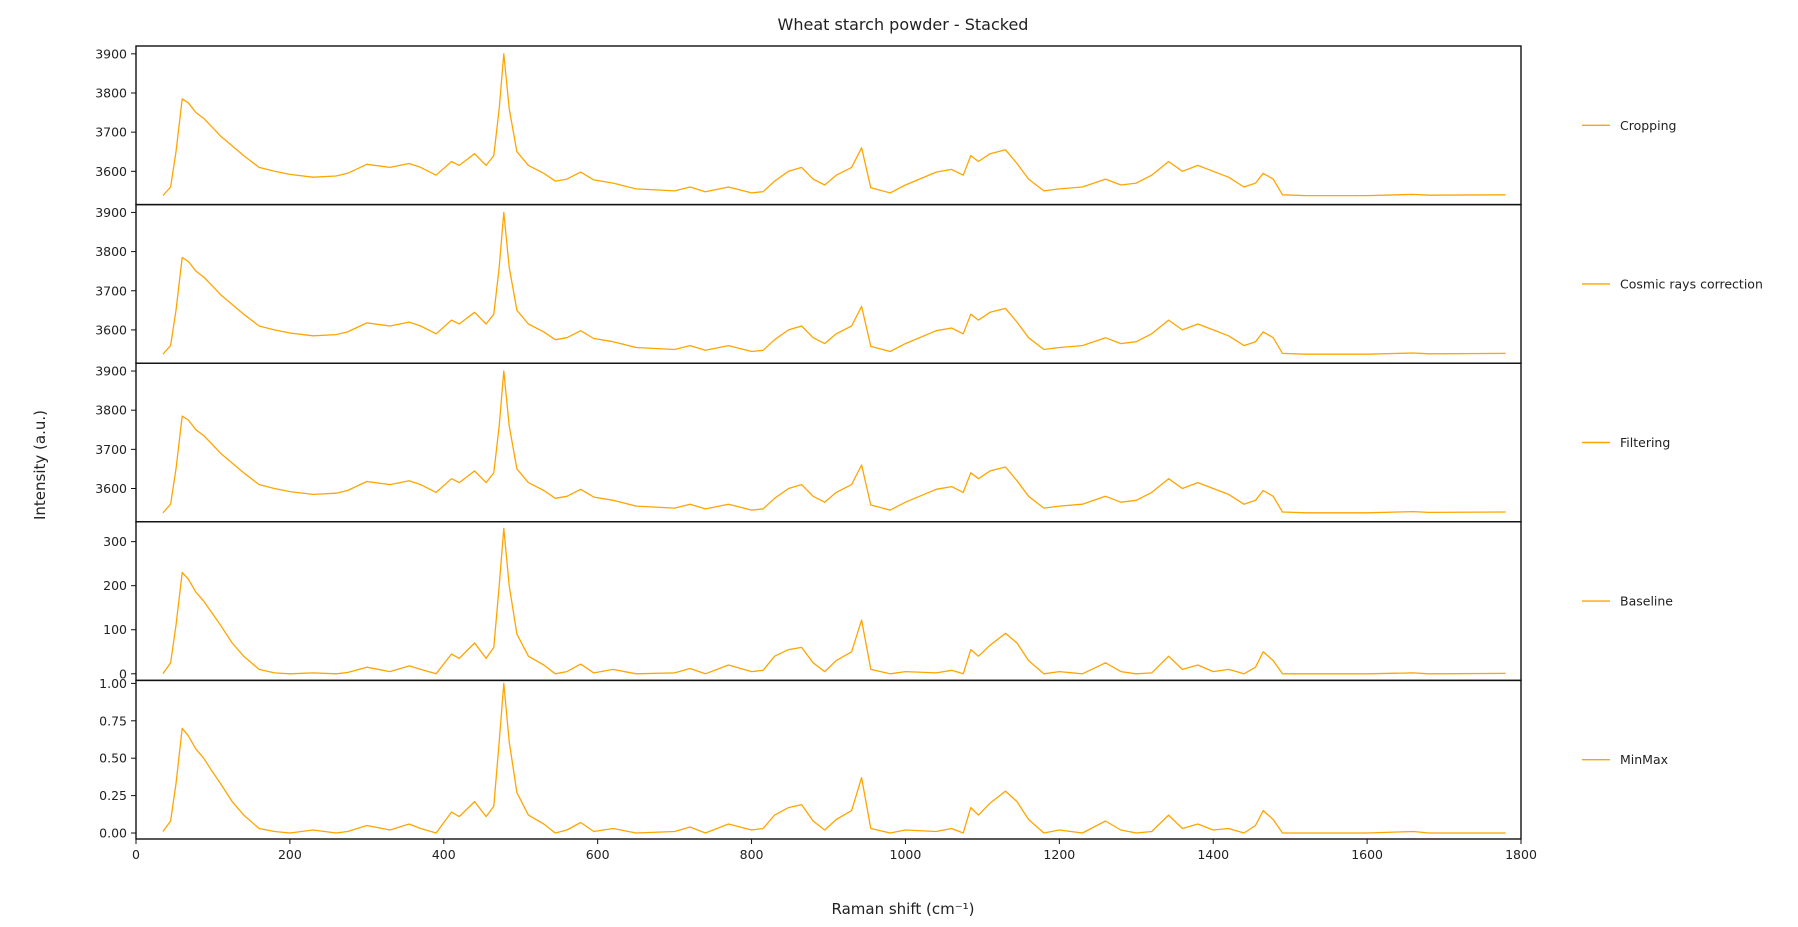 Image resolution: width=1798 pixels, height=927 pixels. Describe the element at coordinates (1645, 442) in the screenshot. I see `legend-label: Filtering` at that location.